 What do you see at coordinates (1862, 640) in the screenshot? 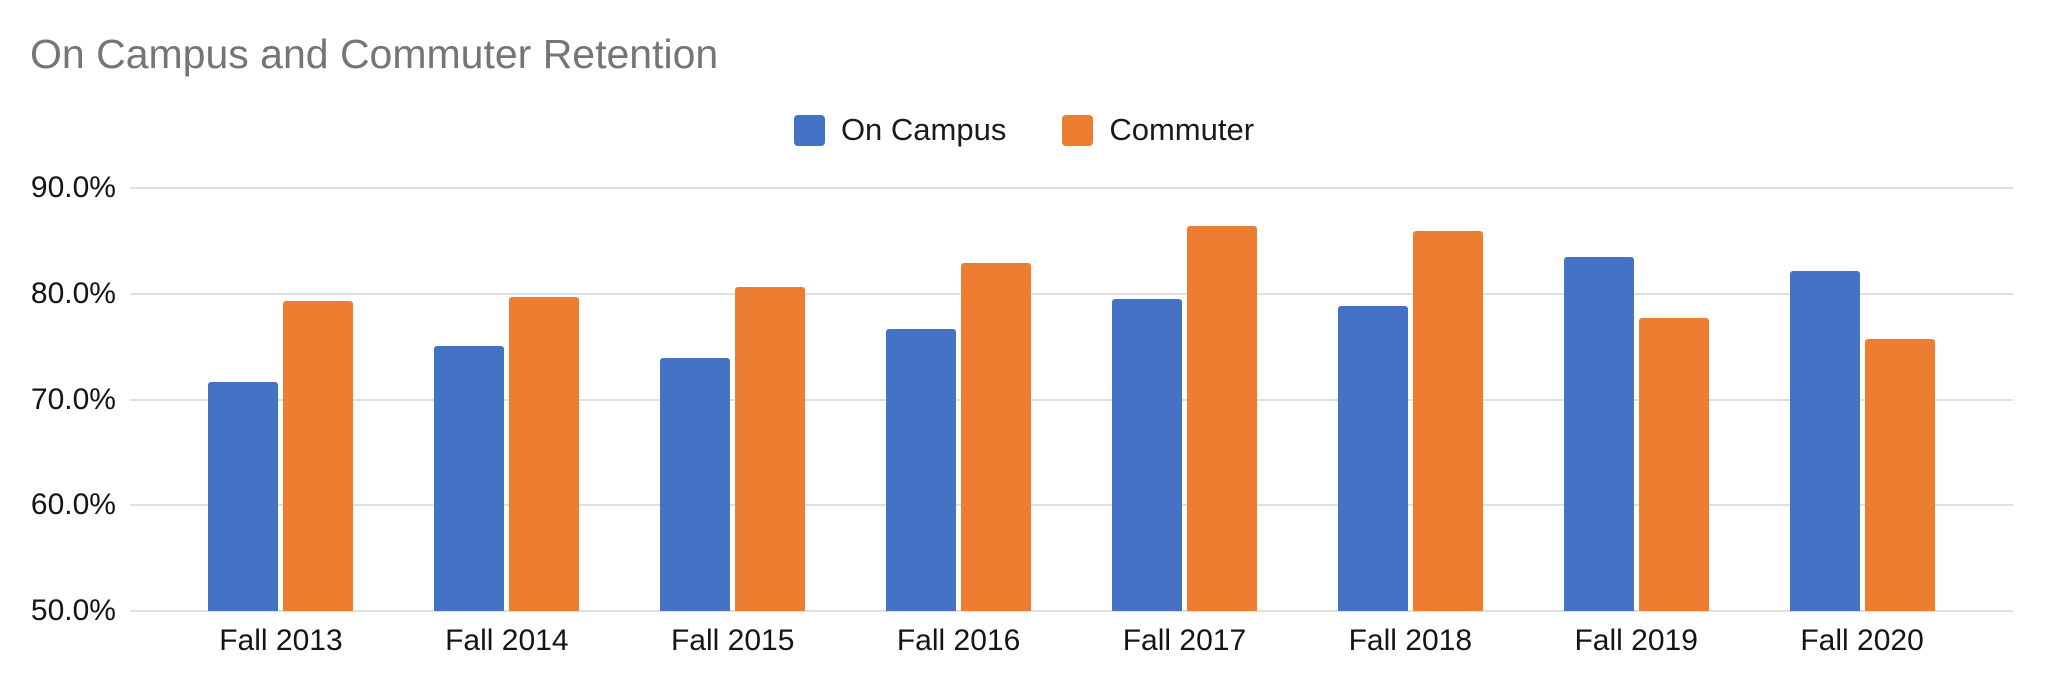
I see `x-axis-category-label: Fall 2020` at bounding box center [1862, 640].